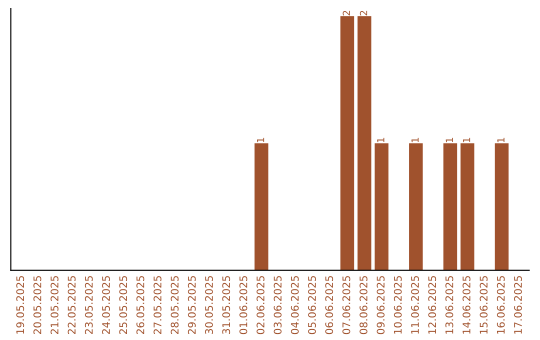 Image resolution: width=540 pixels, height=340 pixels. Describe the element at coordinates (449, 305) in the screenshot. I see `x-tick-label: 13.06.2025` at that location.